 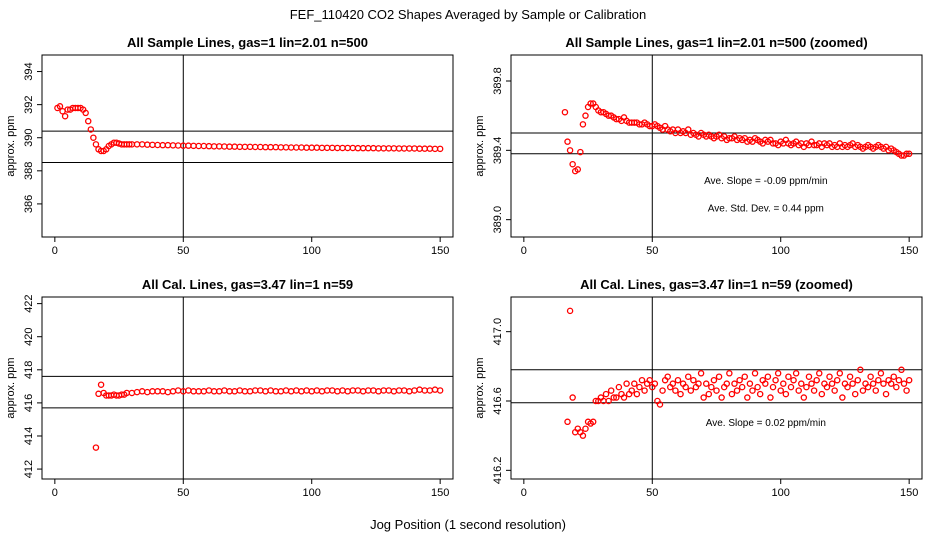 What do you see at coordinates (440, 251) in the screenshot?
I see `x-tick-label: 150` at bounding box center [440, 251].